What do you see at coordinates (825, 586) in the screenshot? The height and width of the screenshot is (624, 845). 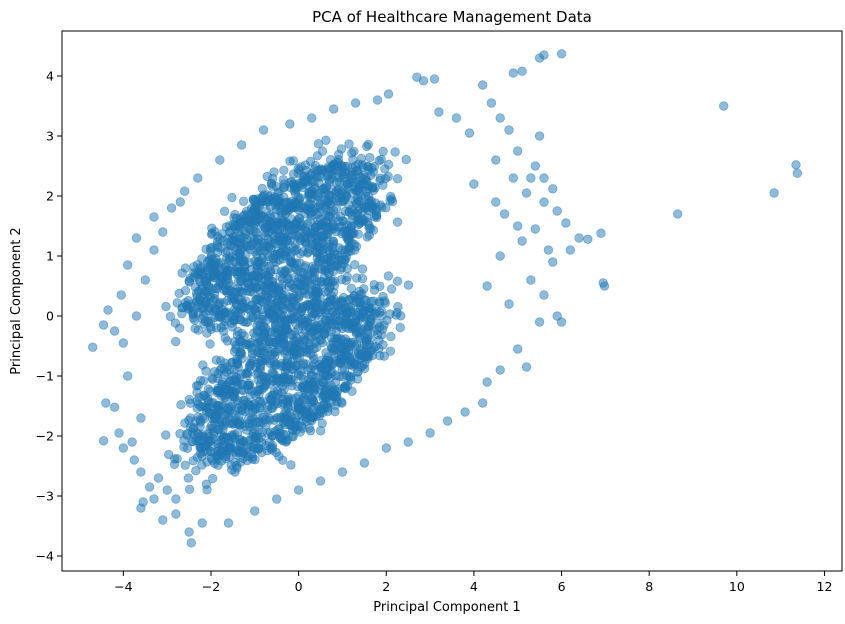 I see `x-tick-label: 12` at bounding box center [825, 586].